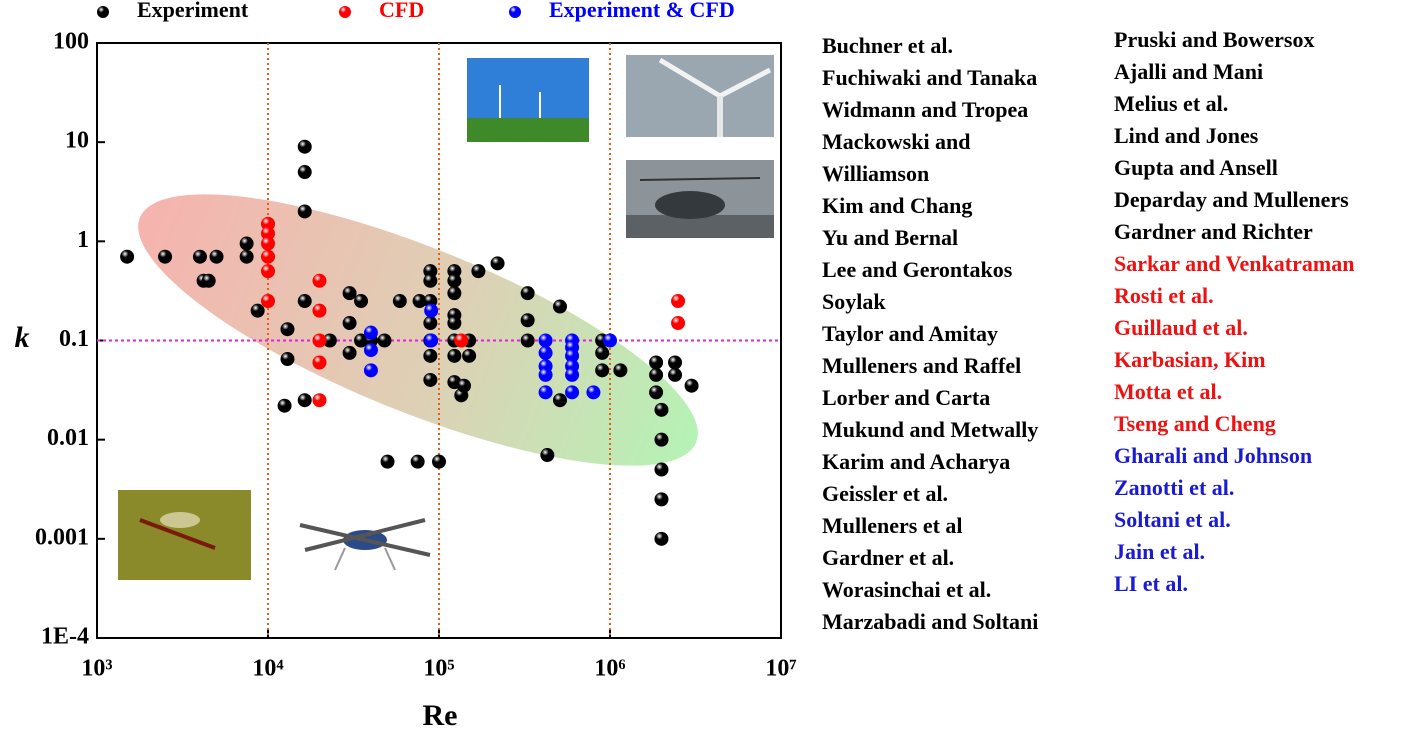  What do you see at coordinates (896, 141) in the screenshot?
I see `reference-entry: Mackowski and` at bounding box center [896, 141].